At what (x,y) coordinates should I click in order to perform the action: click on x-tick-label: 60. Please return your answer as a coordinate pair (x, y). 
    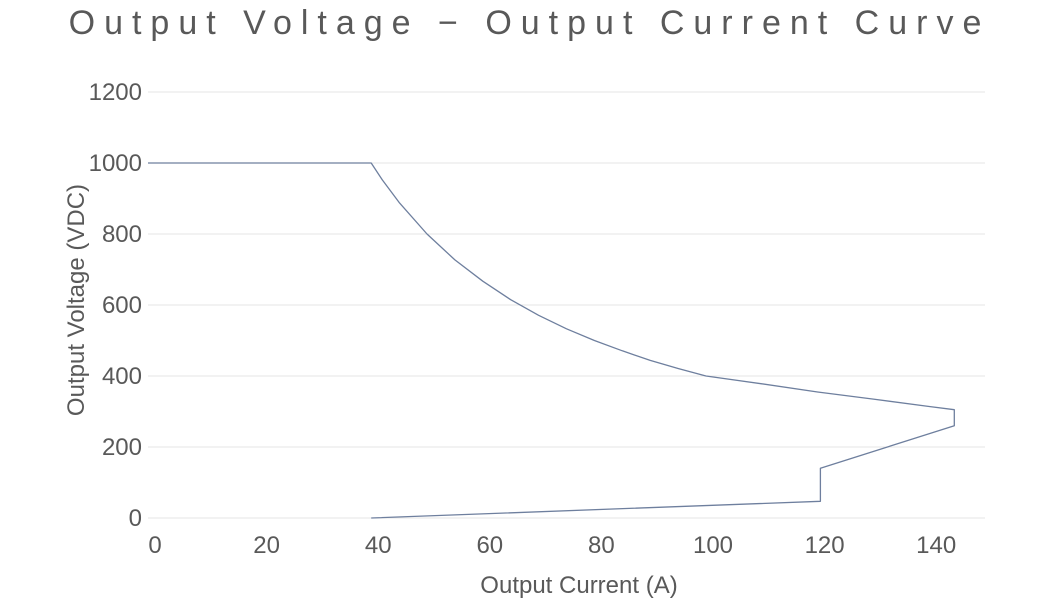
    Looking at the image, I should click on (489, 545).